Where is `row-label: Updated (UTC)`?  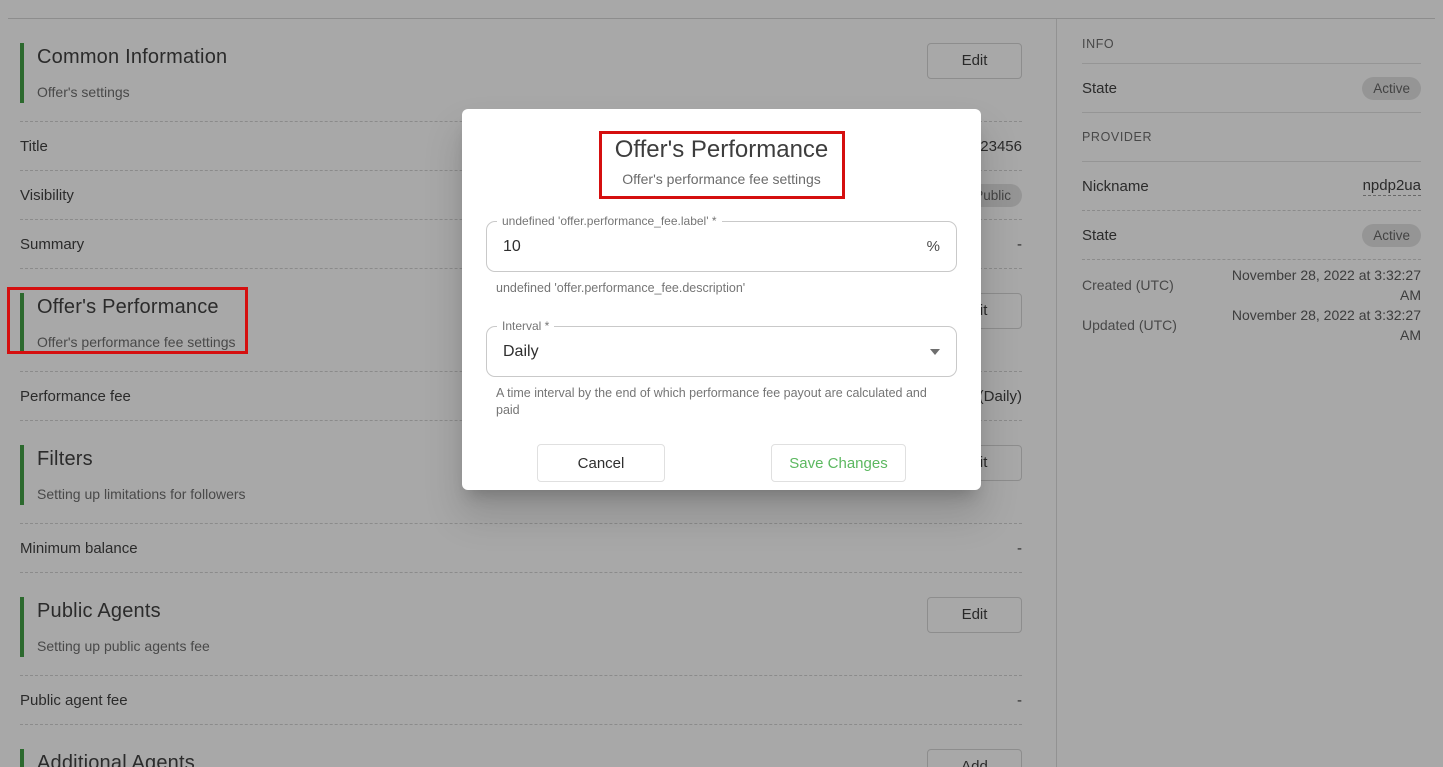 row-label: Updated (UTC) is located at coordinates (1129, 325).